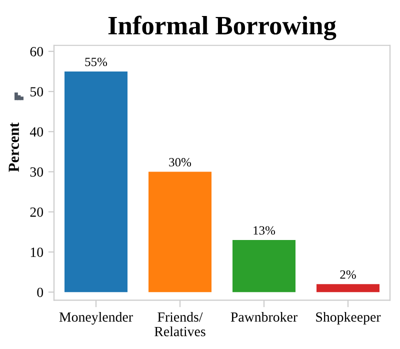  I want to click on x-tick-label: Moneylender, so click(96, 318).